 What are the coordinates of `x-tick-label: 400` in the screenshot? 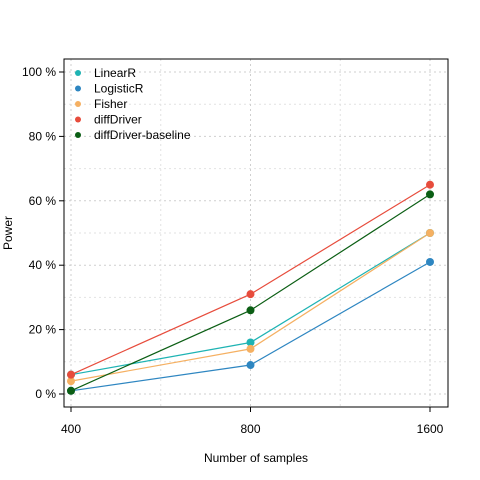 It's located at (71, 429).